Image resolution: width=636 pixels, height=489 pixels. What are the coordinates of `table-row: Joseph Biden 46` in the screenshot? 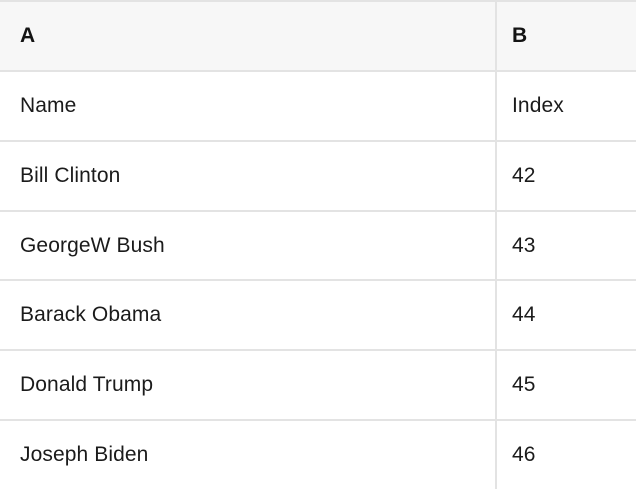 It's located at (318, 455).